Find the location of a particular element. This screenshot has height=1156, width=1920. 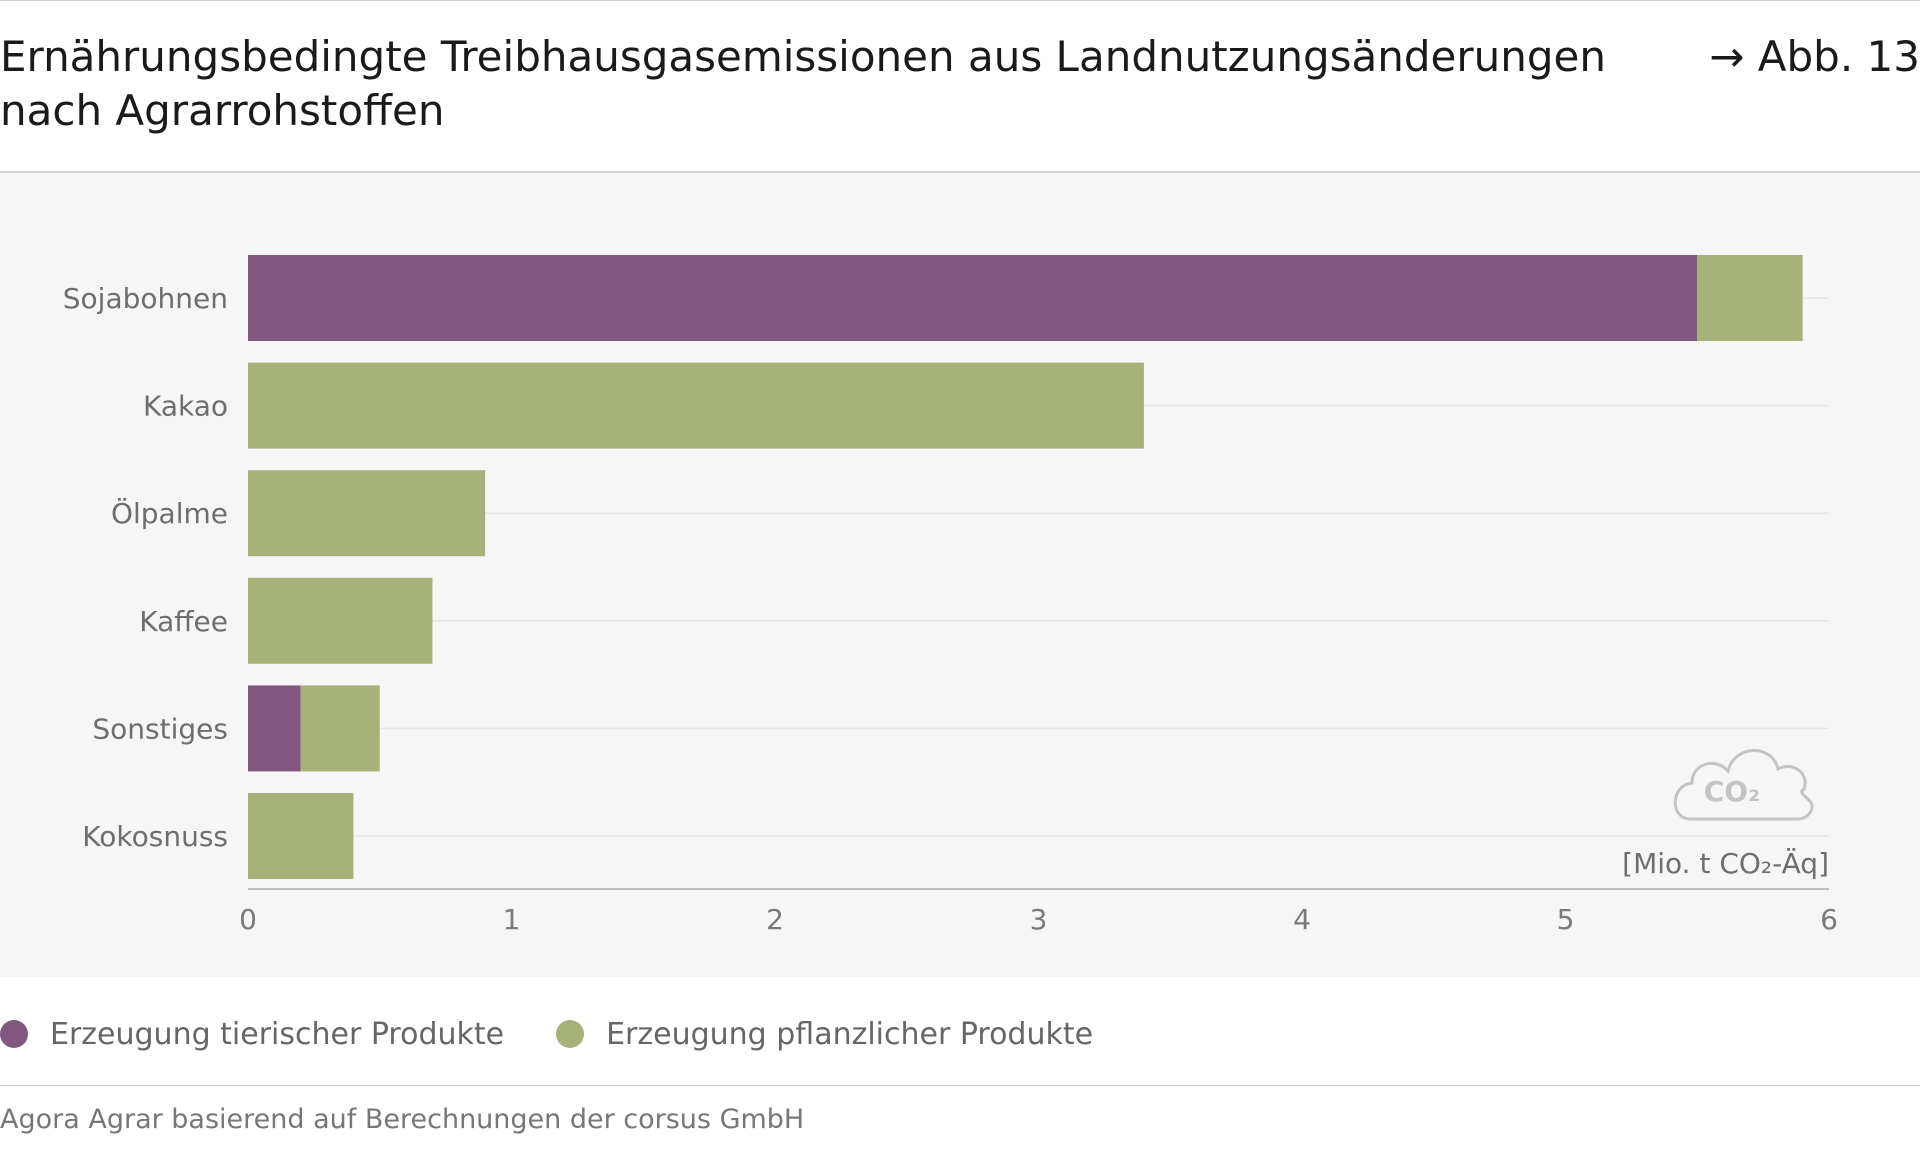

top-rule is located at coordinates (960, 0).